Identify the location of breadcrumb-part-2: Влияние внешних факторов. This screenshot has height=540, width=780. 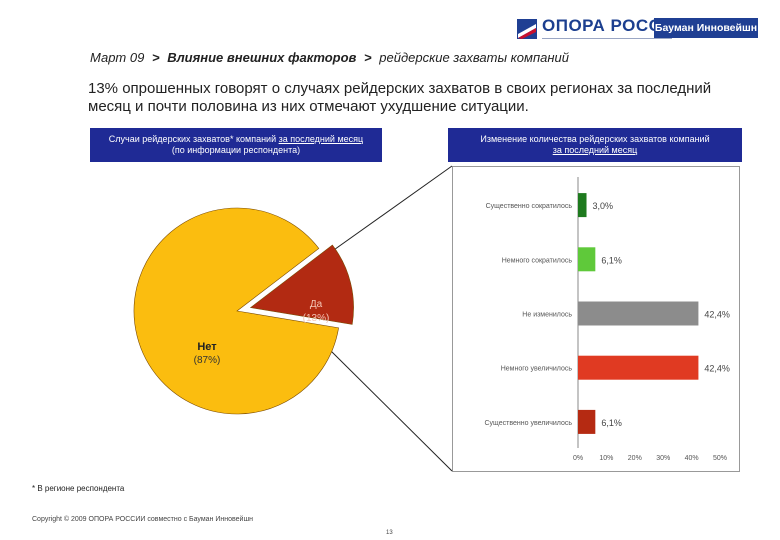
(262, 57).